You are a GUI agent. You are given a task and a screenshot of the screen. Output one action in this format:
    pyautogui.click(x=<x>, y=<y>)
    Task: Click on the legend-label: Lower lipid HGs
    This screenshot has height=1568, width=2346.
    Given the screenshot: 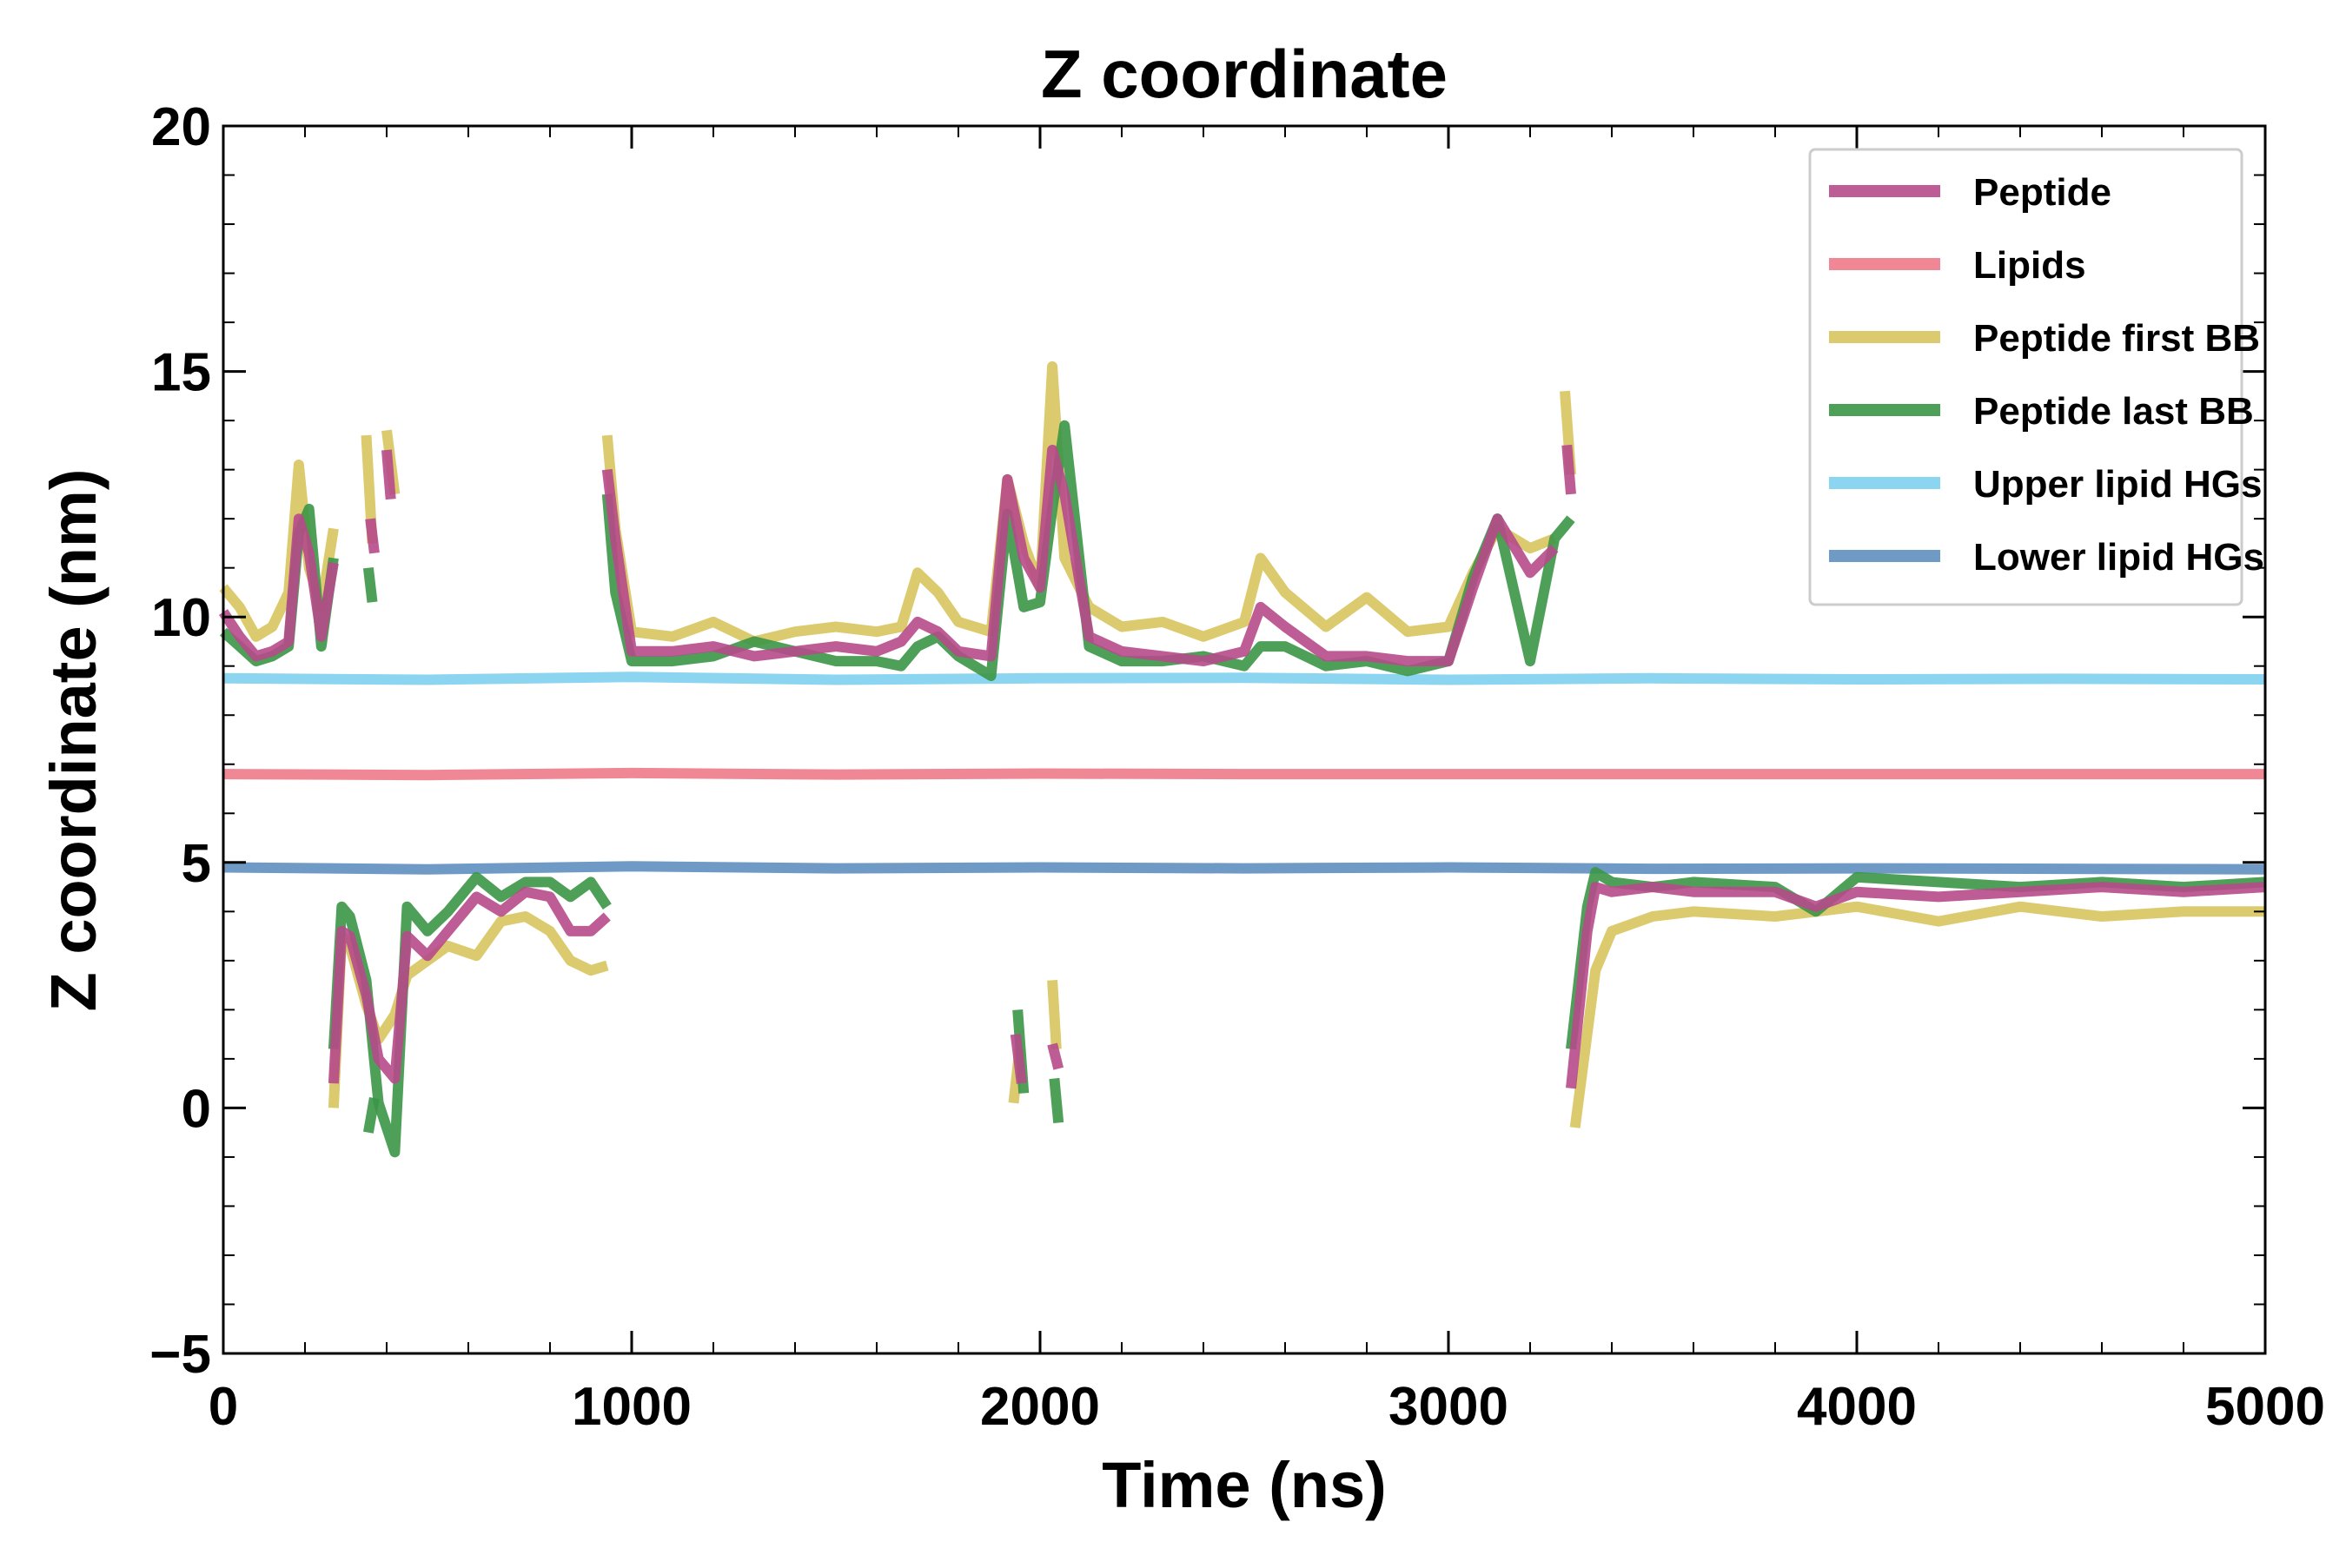 What is the action you would take?
    pyautogui.click(x=2119, y=557)
    